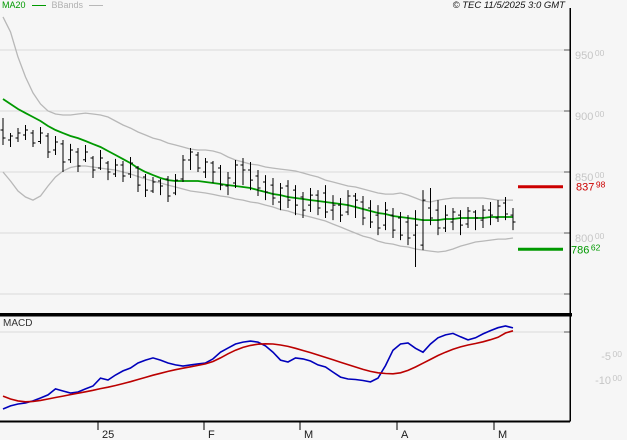 The image size is (627, 440). What do you see at coordinates (611, 356) in the screenshot?
I see `macd-axis-label: -5 00` at bounding box center [611, 356].